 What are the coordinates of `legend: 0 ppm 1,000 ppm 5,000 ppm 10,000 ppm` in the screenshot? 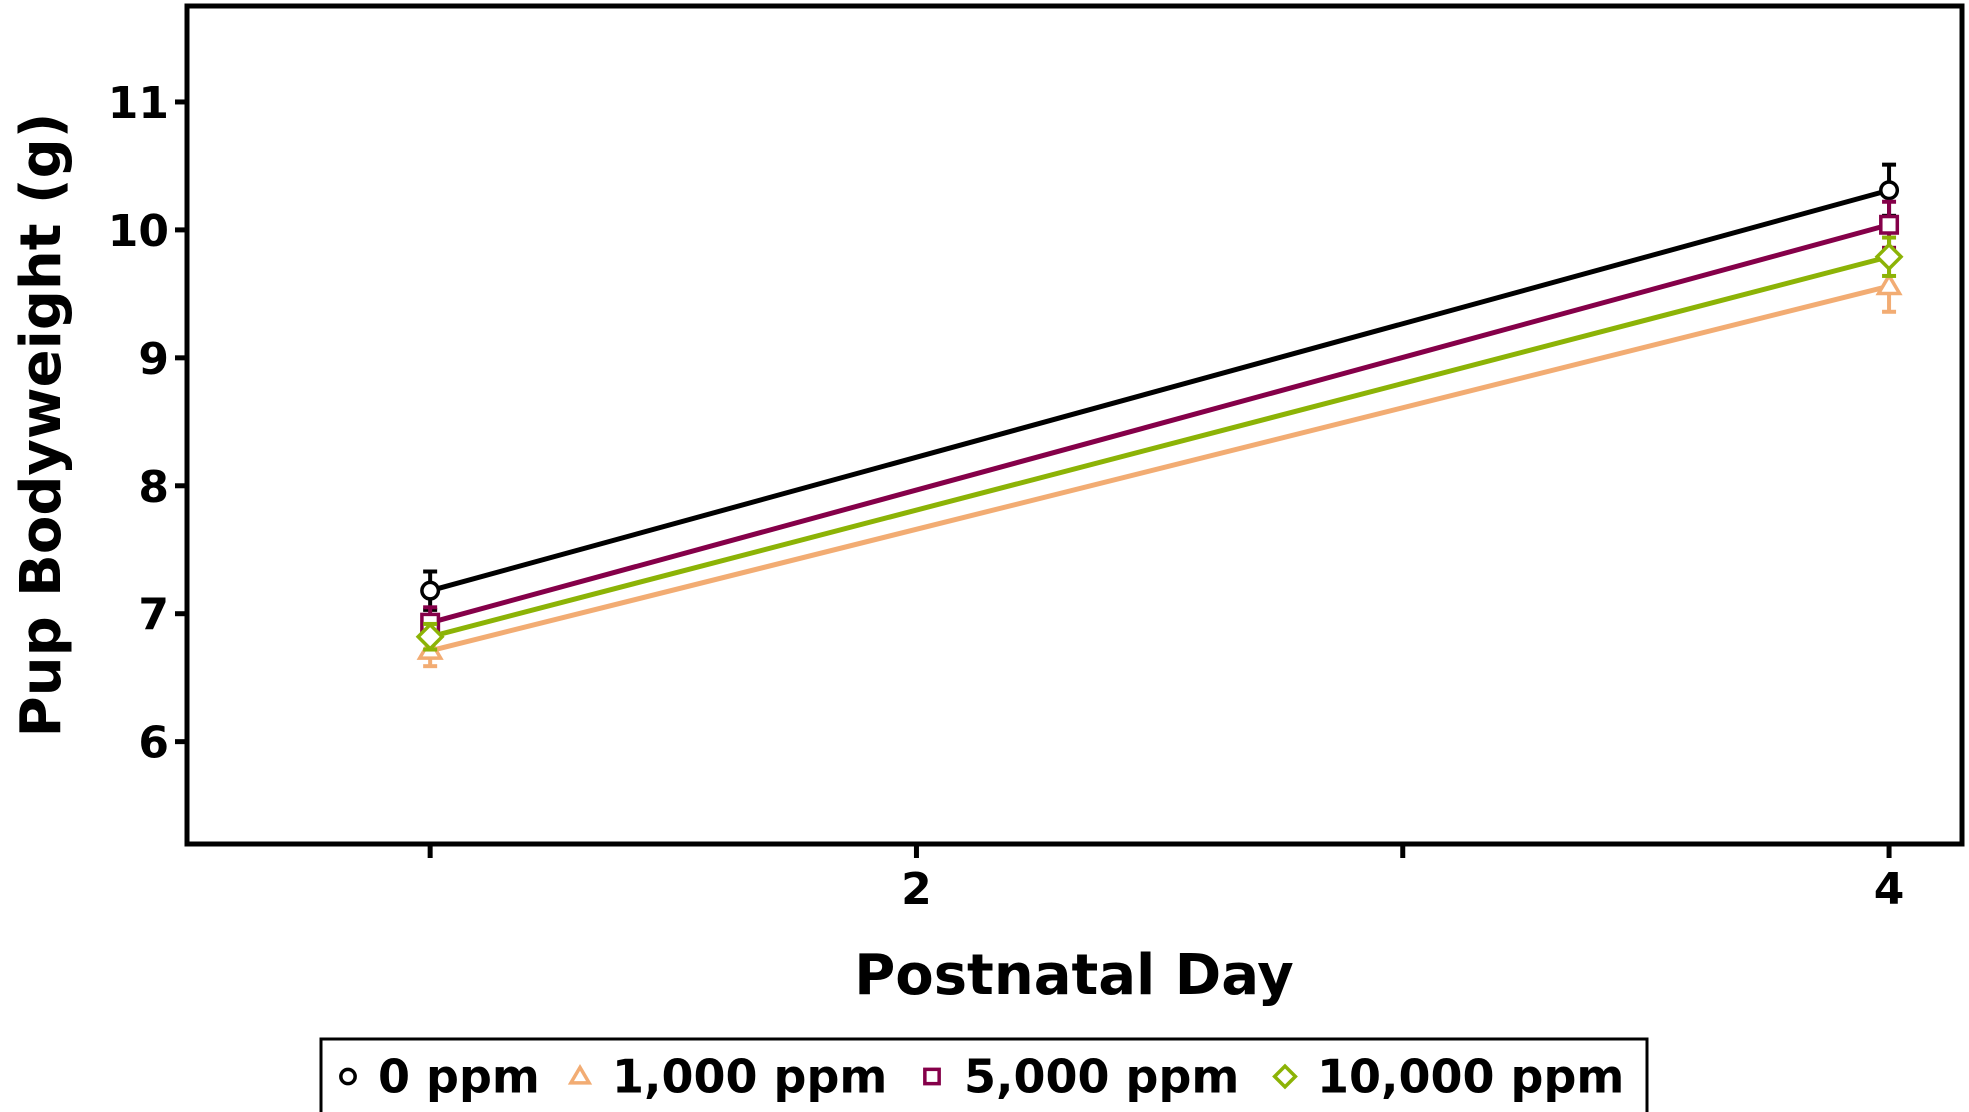 It's located at (984, 1074).